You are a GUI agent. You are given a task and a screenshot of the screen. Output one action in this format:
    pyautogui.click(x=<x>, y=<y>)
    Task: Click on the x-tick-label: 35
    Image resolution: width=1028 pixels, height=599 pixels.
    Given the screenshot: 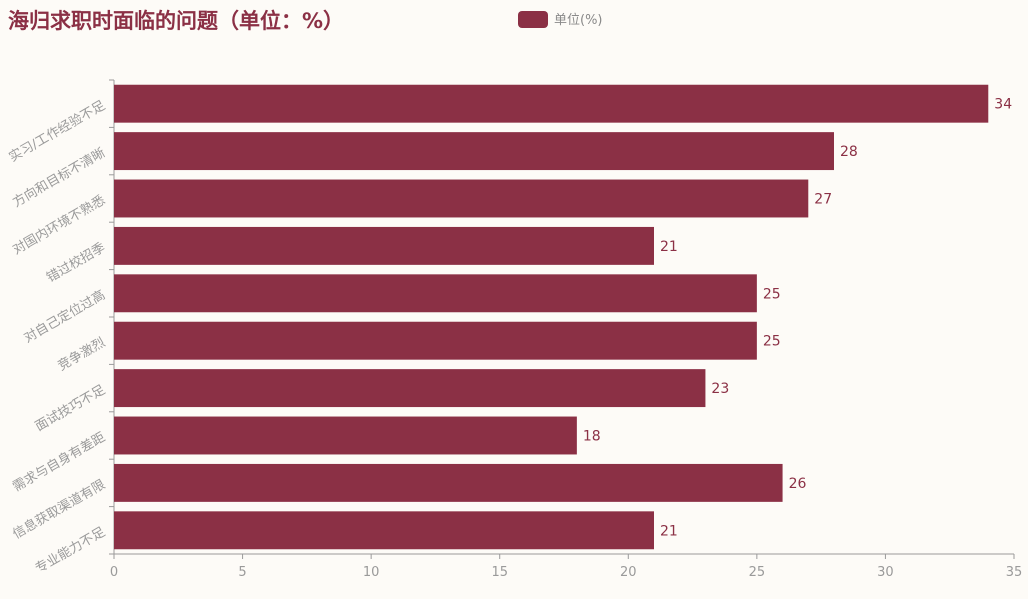 What is the action you would take?
    pyautogui.click(x=1014, y=572)
    